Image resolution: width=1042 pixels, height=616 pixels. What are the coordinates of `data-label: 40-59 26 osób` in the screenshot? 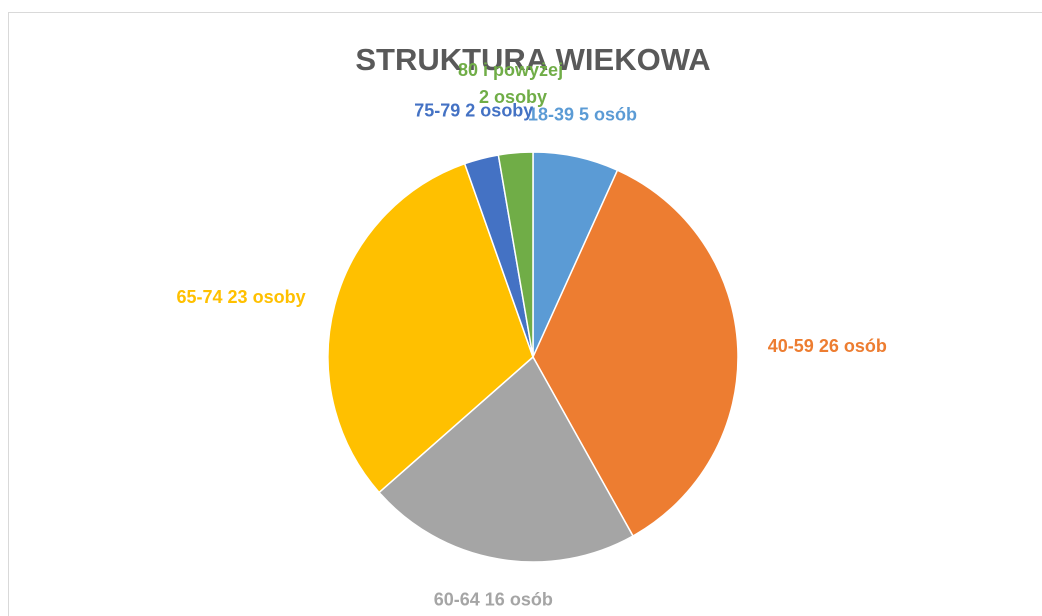 It's located at (827, 346).